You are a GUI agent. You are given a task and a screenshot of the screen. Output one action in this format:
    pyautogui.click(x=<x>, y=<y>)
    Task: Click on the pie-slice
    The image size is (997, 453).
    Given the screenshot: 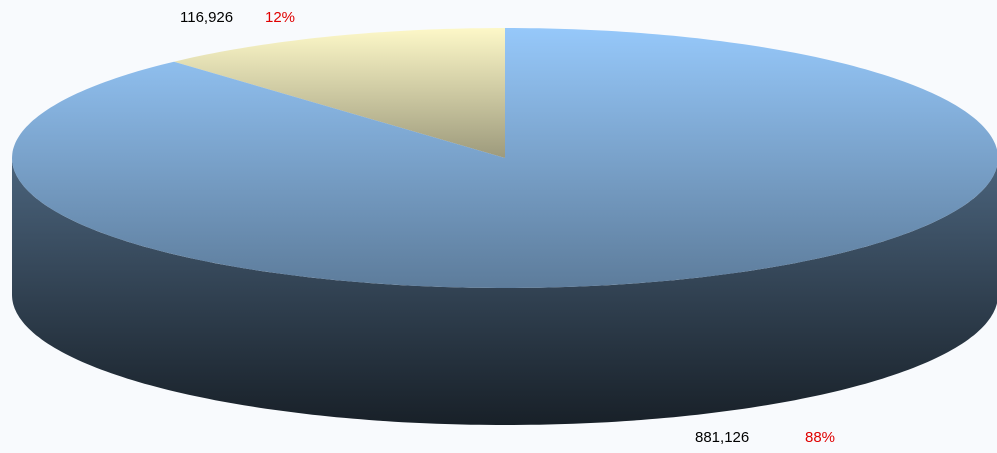 What is the action you would take?
    pyautogui.click(x=339, y=93)
    